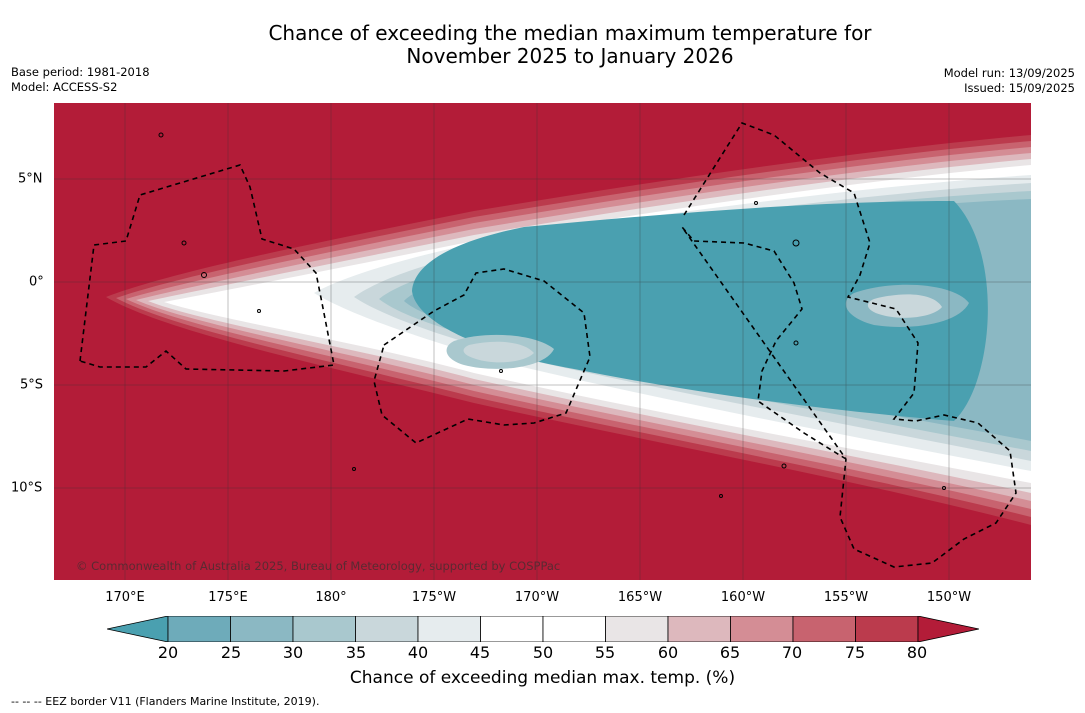  What do you see at coordinates (668, 652) in the screenshot?
I see `colorbar-tick-60: 60` at bounding box center [668, 652].